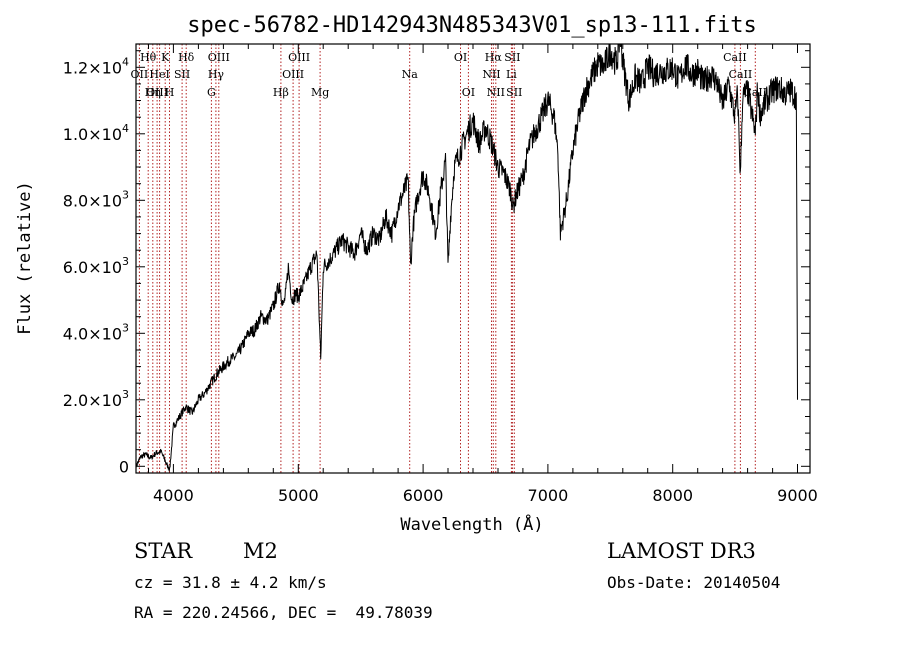  Describe the element at coordinates (165, 57) in the screenshot. I see `line-label: K` at that location.